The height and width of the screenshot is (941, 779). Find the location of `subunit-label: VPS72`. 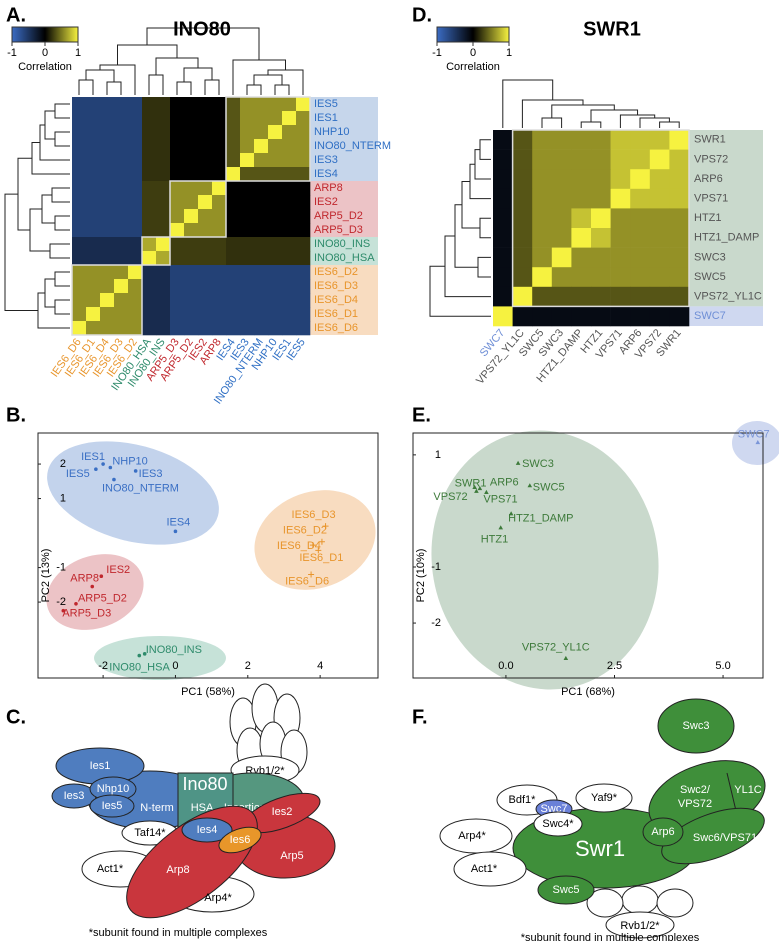

subunit-label: VPS72 is located at coordinates (695, 804).